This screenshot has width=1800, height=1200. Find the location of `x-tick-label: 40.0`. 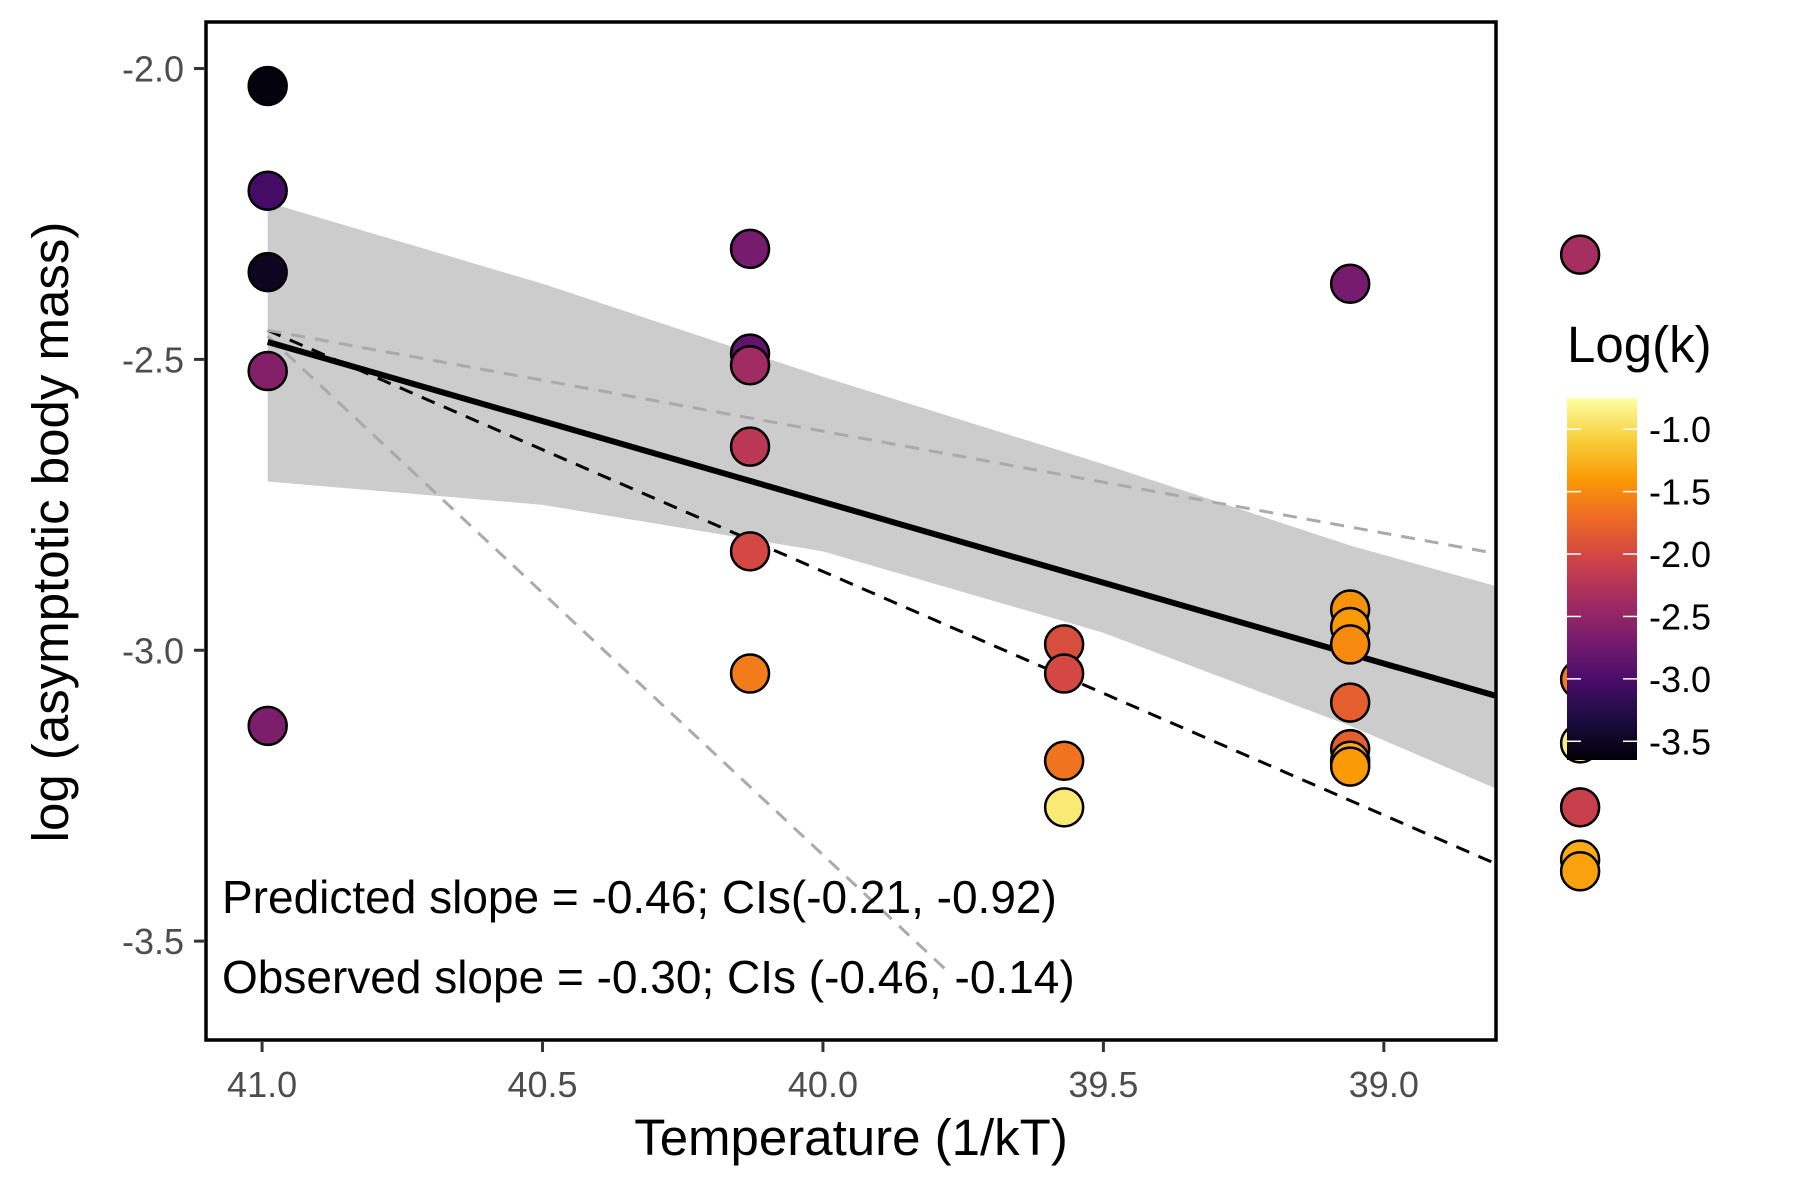

x-tick-label: 40.0 is located at coordinates (823, 1084).